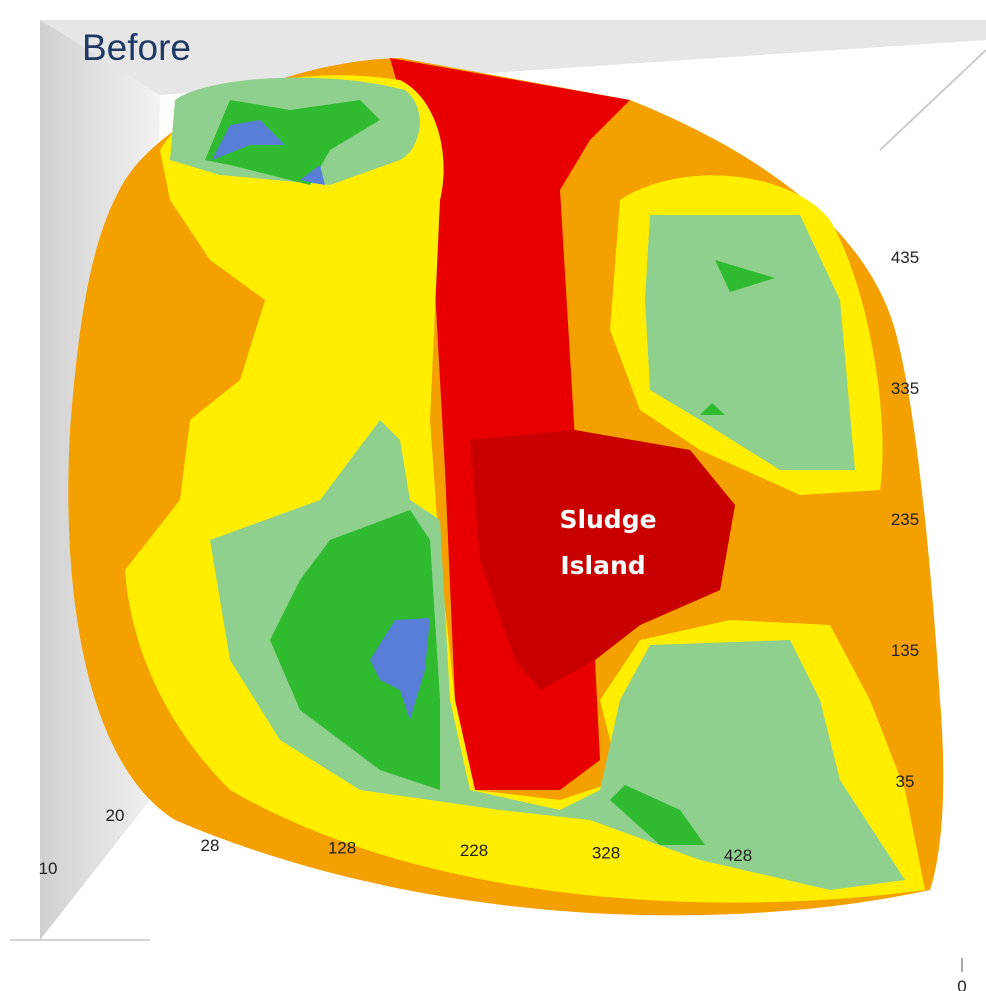 The image size is (986, 991). Describe the element at coordinates (342, 848) in the screenshot. I see `x-tick-label: 128` at that location.